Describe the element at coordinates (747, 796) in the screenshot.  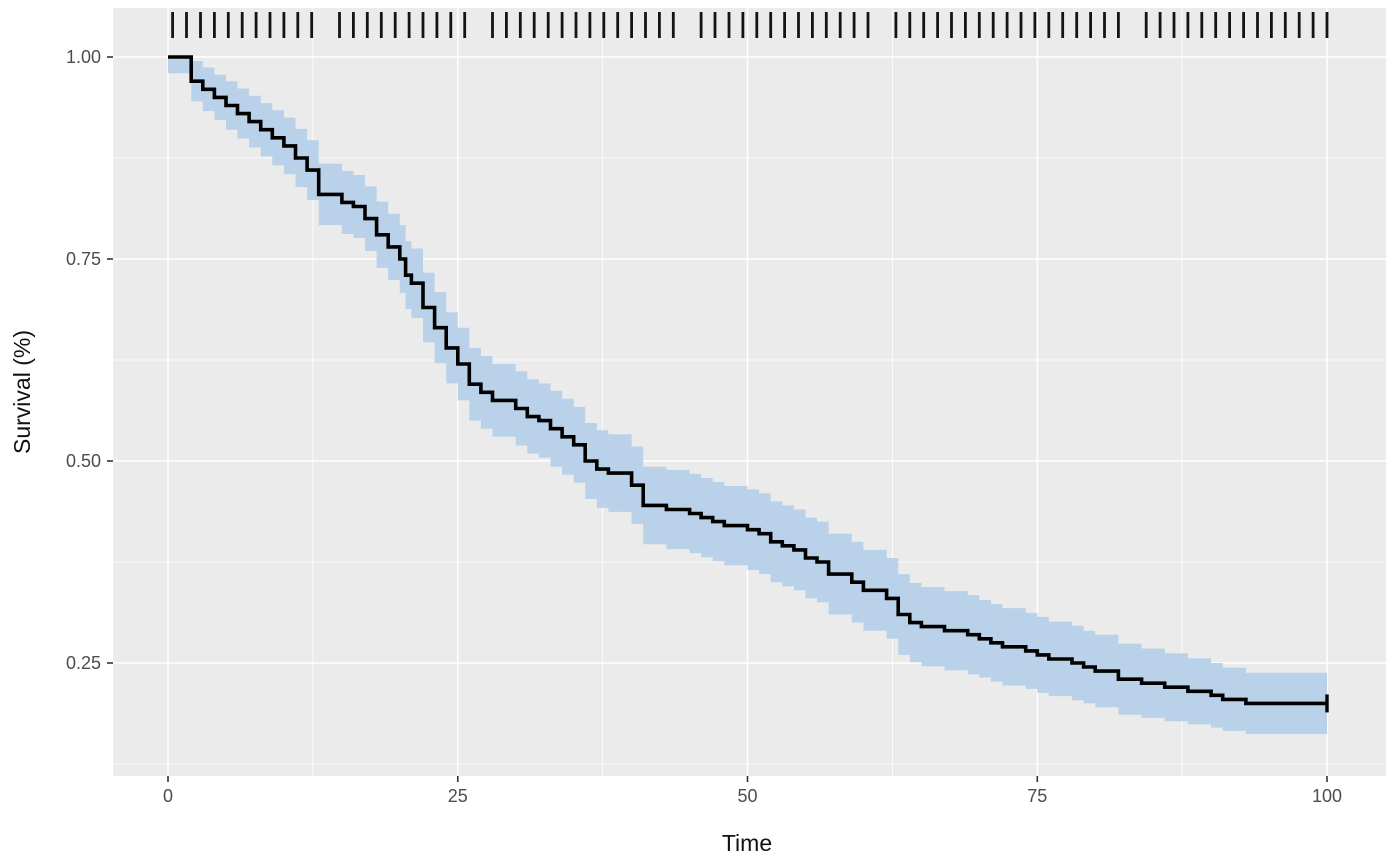
I see `x-tick-label: 50` at that location.